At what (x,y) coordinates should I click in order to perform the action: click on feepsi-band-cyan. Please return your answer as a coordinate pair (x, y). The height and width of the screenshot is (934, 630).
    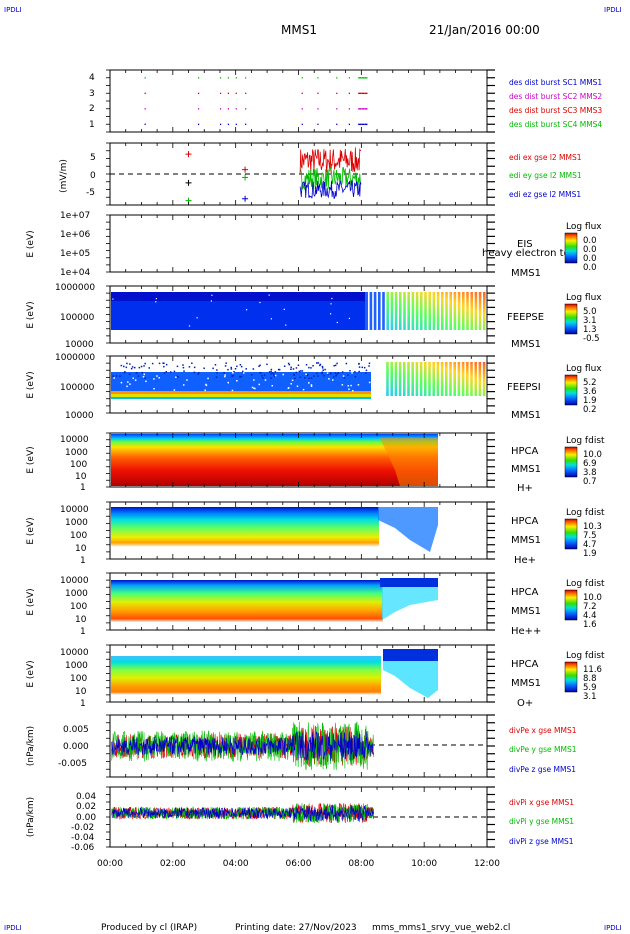
    Looking at the image, I should click on (241, 398).